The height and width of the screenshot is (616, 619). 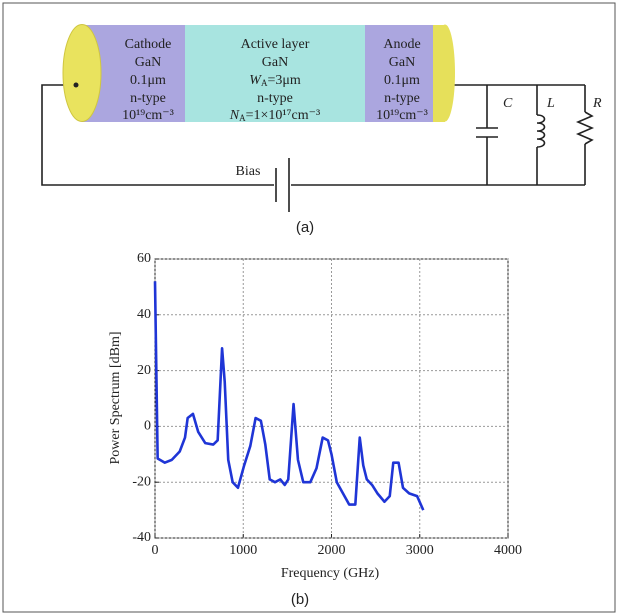 I want to click on y-tick-label: 60, so click(x=144, y=258).